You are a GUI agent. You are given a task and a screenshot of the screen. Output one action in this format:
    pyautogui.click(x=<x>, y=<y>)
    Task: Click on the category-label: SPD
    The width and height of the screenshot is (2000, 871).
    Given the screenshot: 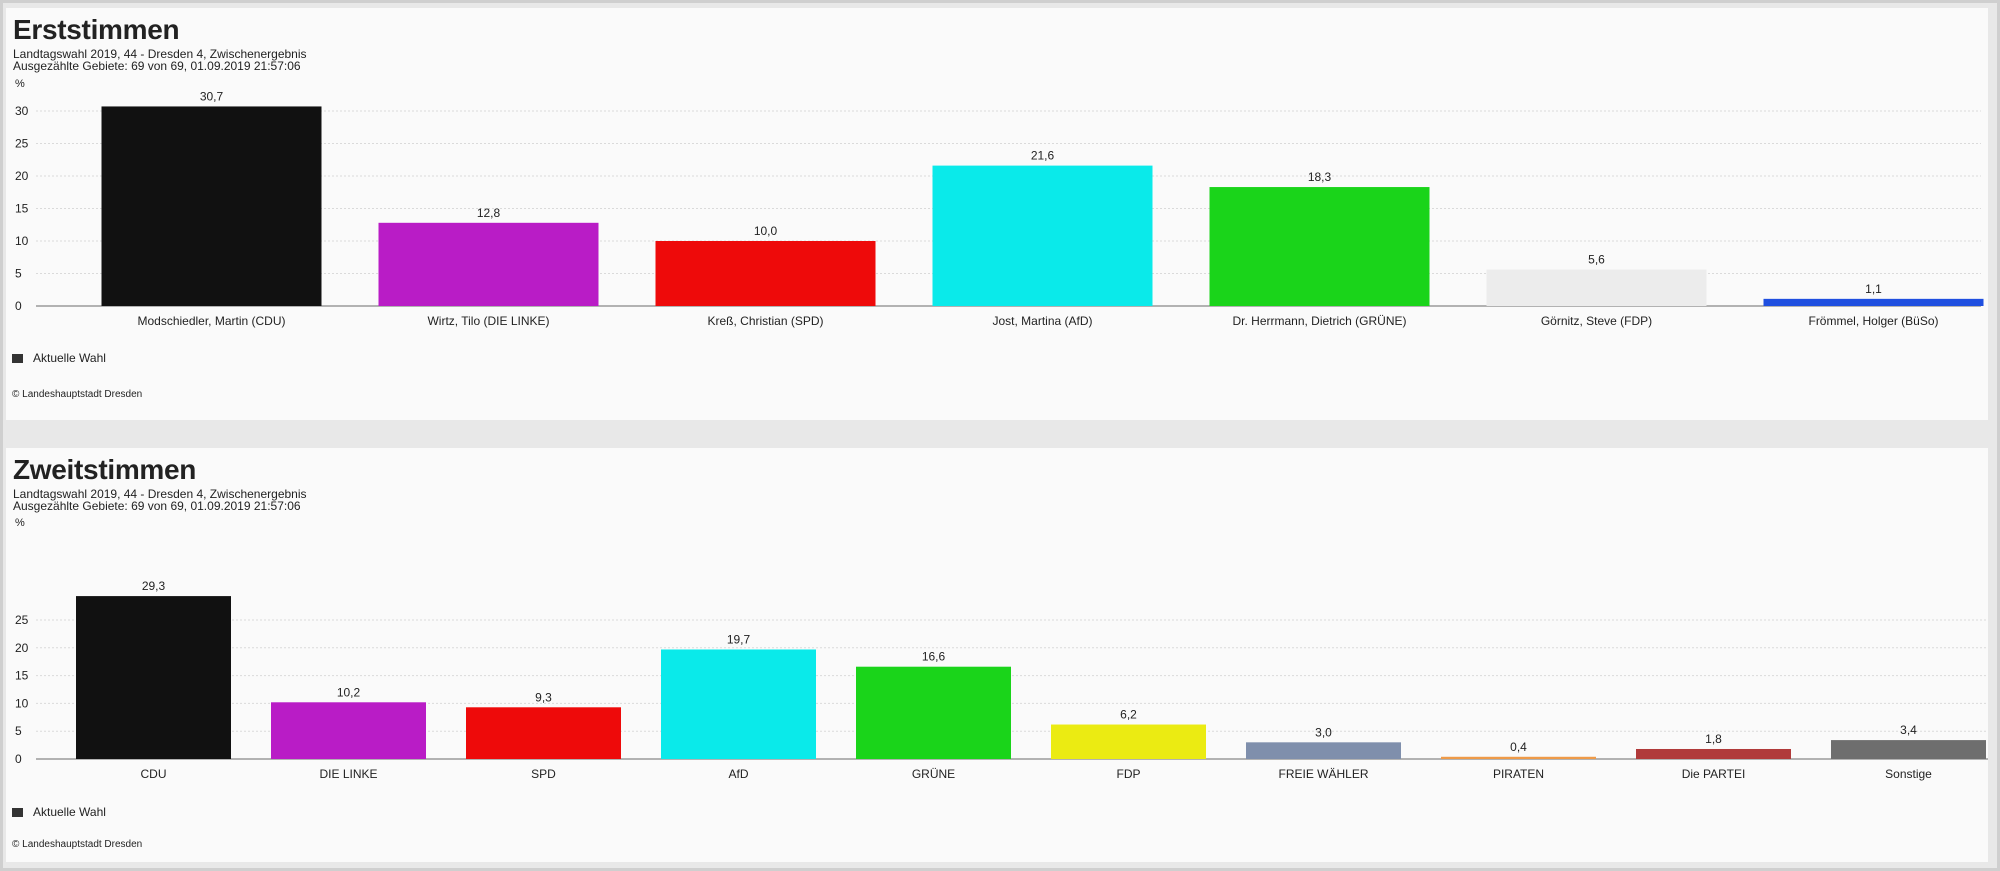 What is the action you would take?
    pyautogui.click(x=543, y=774)
    